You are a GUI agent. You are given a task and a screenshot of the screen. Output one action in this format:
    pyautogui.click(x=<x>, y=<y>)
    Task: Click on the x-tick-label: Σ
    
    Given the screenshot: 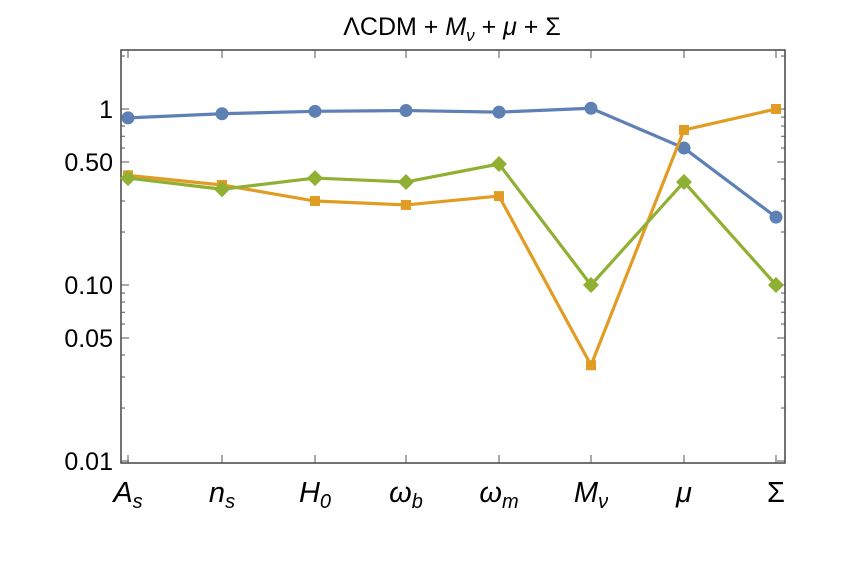 What is the action you would take?
    pyautogui.click(x=776, y=493)
    